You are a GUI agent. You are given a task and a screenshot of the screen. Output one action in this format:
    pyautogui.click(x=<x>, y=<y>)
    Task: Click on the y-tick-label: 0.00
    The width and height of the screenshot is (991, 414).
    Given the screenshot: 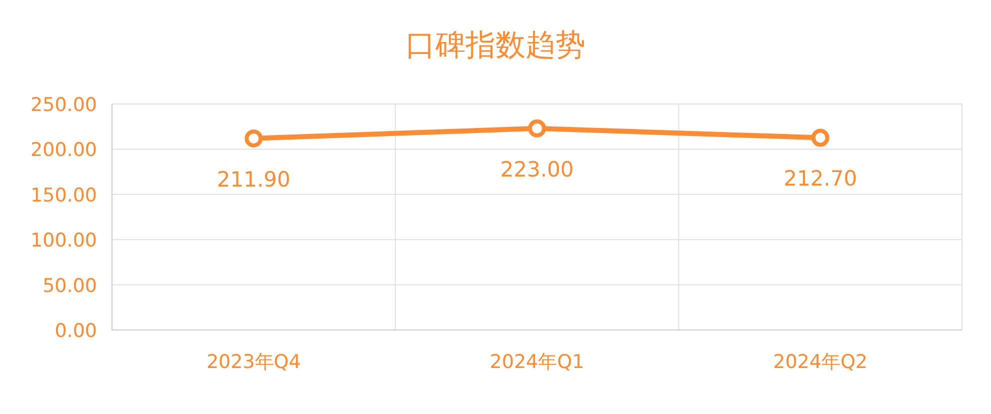 What is the action you would take?
    pyautogui.click(x=75, y=331)
    